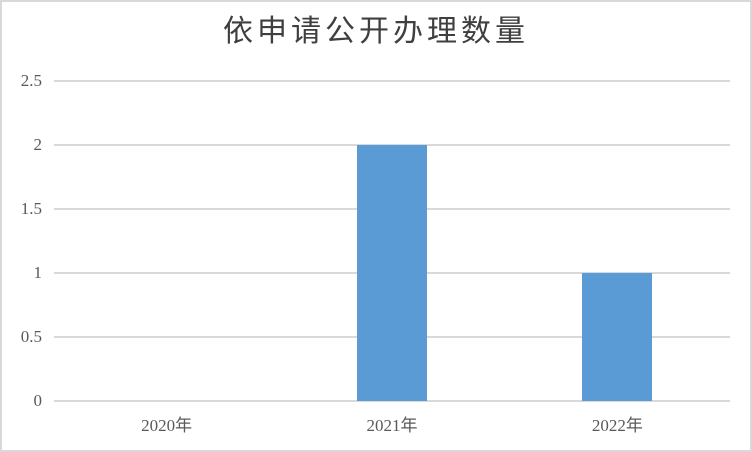 The image size is (752, 452). Describe the element at coordinates (31, 336) in the screenshot. I see `y-axis-tick-label: 0.5` at that location.